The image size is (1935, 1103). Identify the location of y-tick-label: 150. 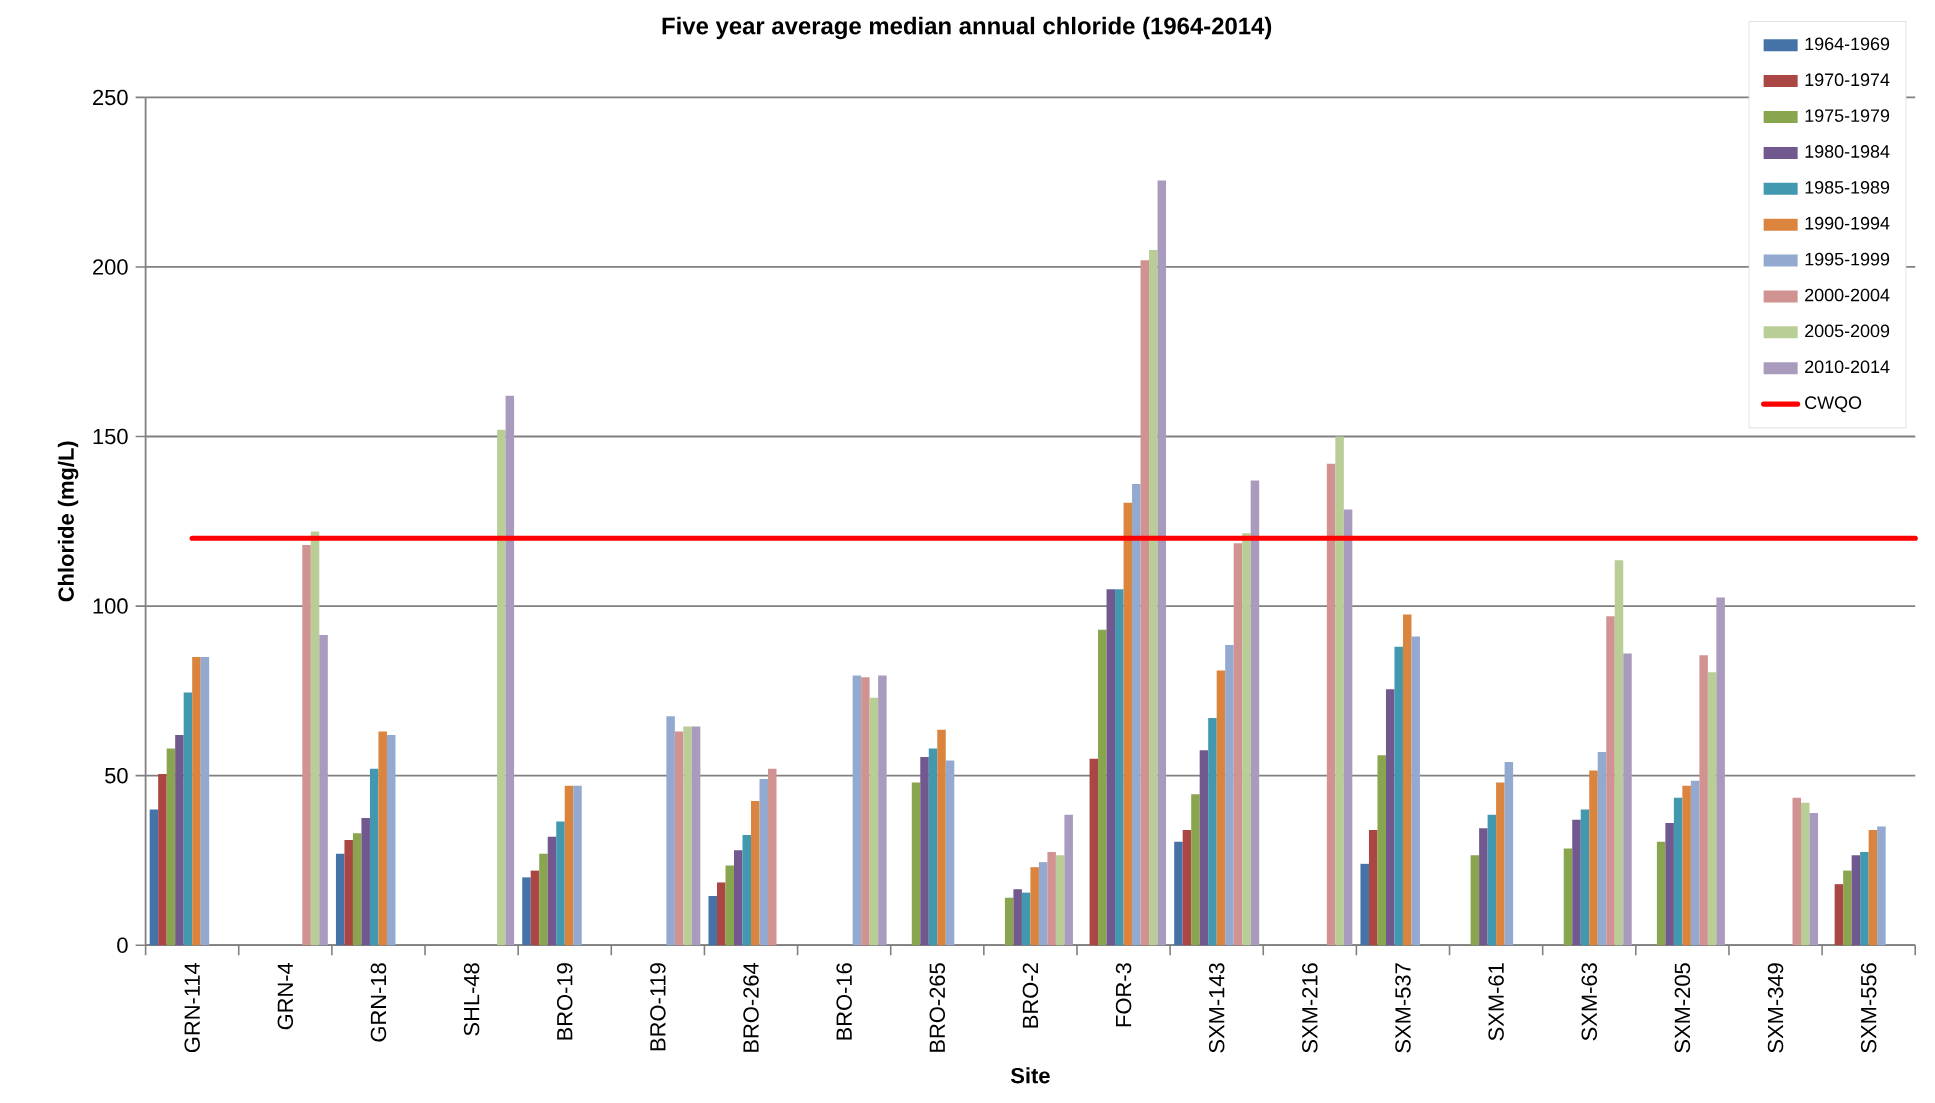
(110, 436).